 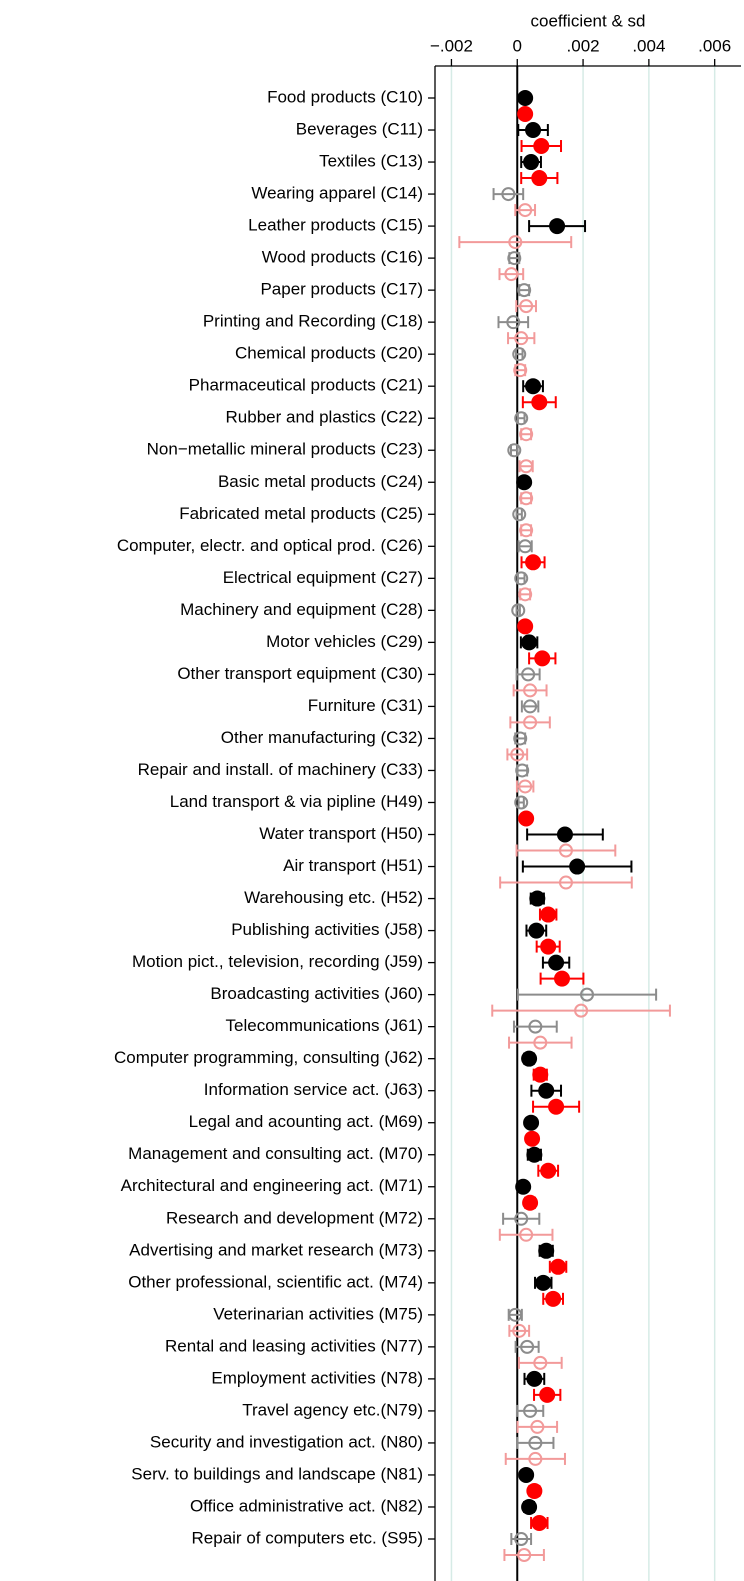 What do you see at coordinates (344, 641) in the screenshot?
I see `y-tick-label: Motor vehicles (C29)` at bounding box center [344, 641].